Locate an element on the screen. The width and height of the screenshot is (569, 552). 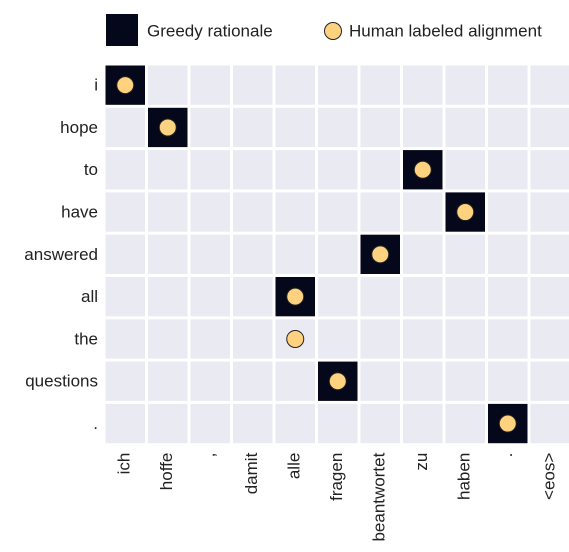
x-tick-label: alle is located at coordinates (294, 466).